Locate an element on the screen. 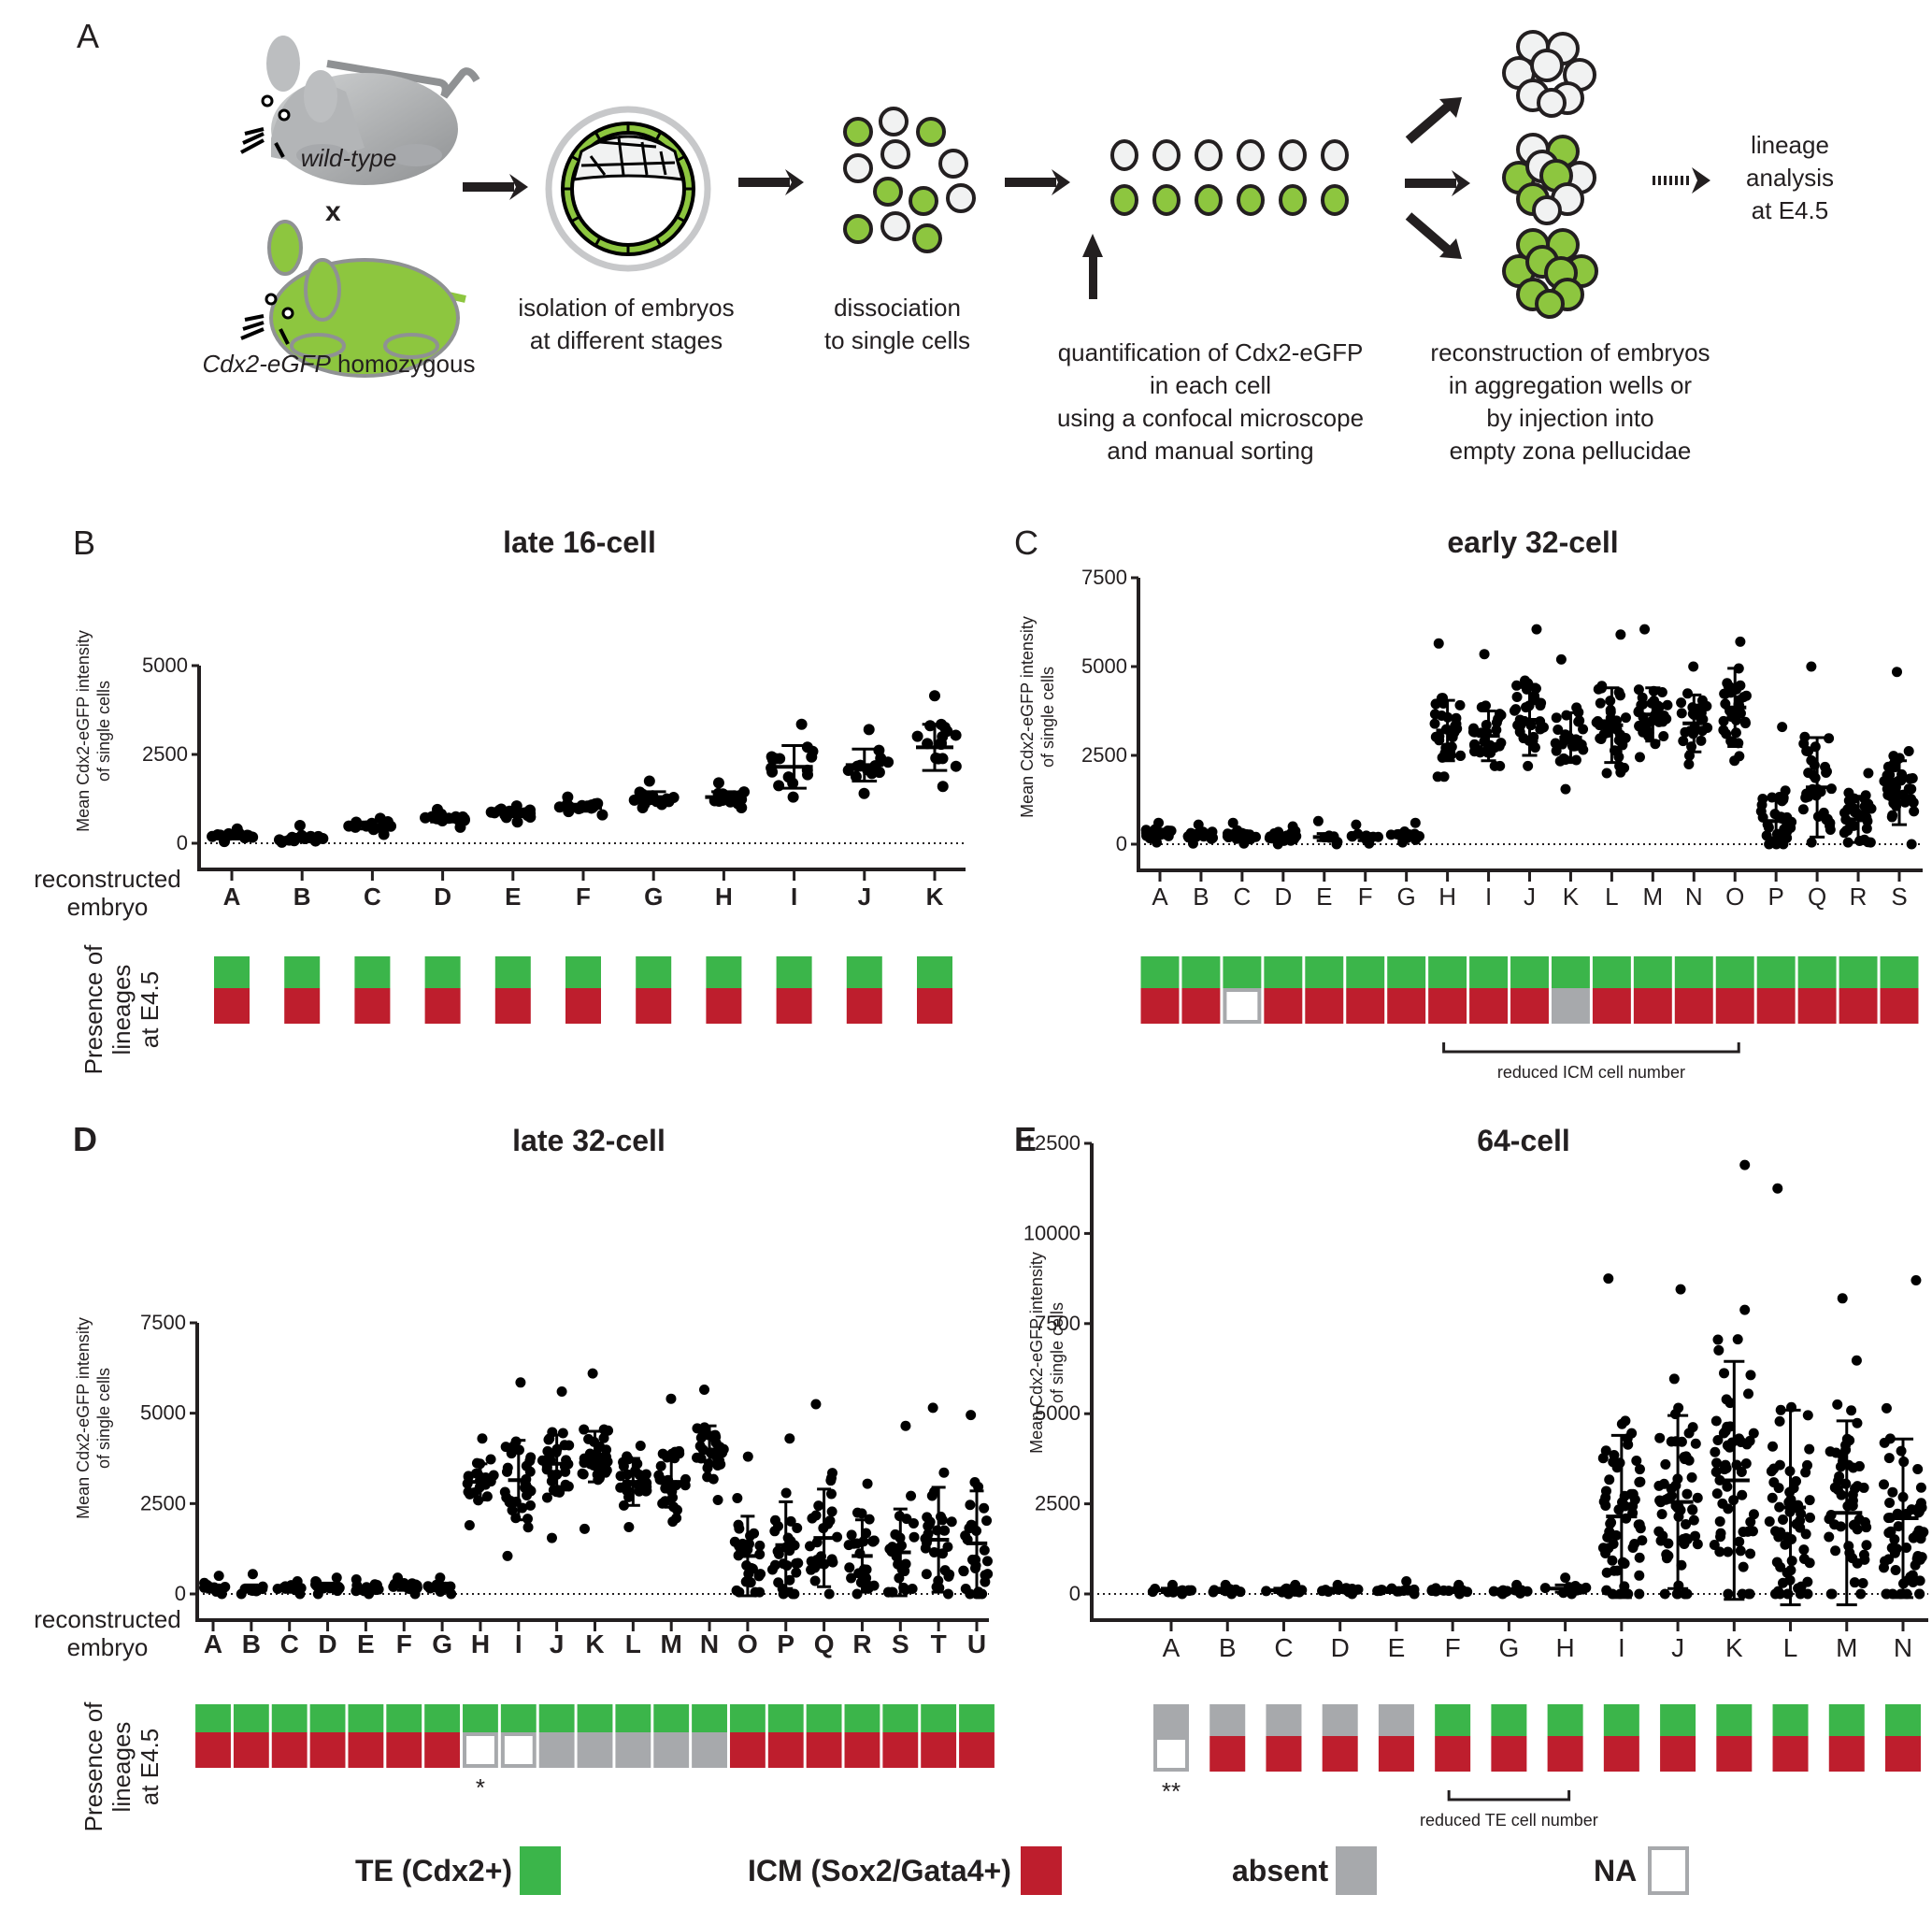 This screenshot has width=1932, height=1909. x-category-label-c: F is located at coordinates (1365, 897).